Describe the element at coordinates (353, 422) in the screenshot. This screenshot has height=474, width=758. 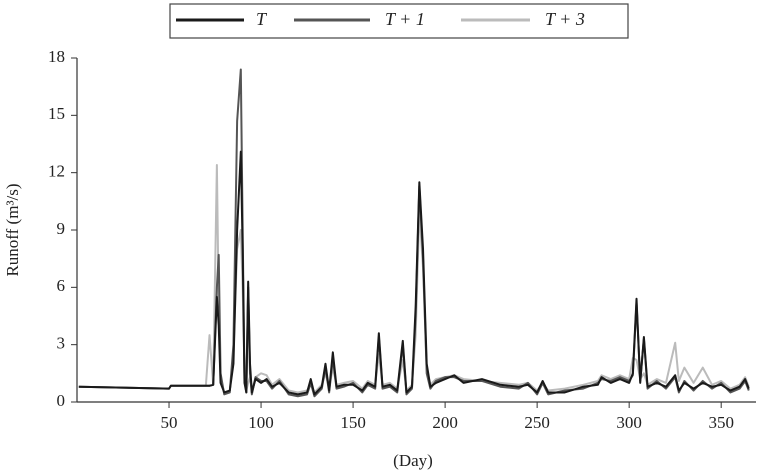
I see `x-tick-label: 150` at that location.